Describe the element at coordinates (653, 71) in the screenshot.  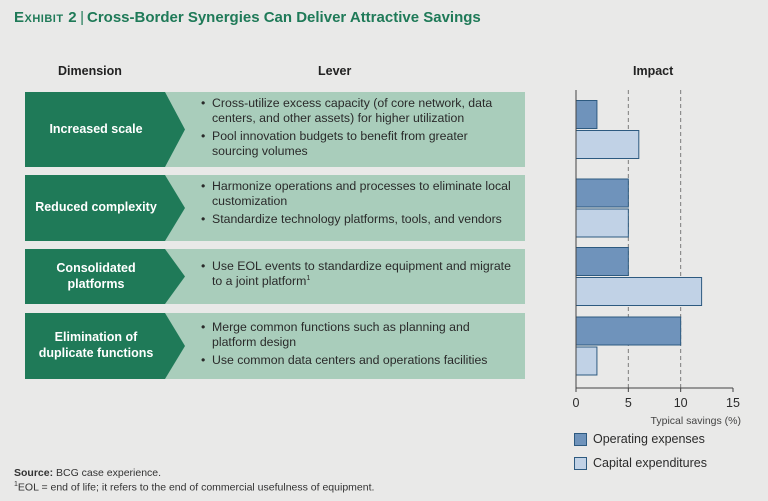
I see `column-header-impact: Impact` at that location.